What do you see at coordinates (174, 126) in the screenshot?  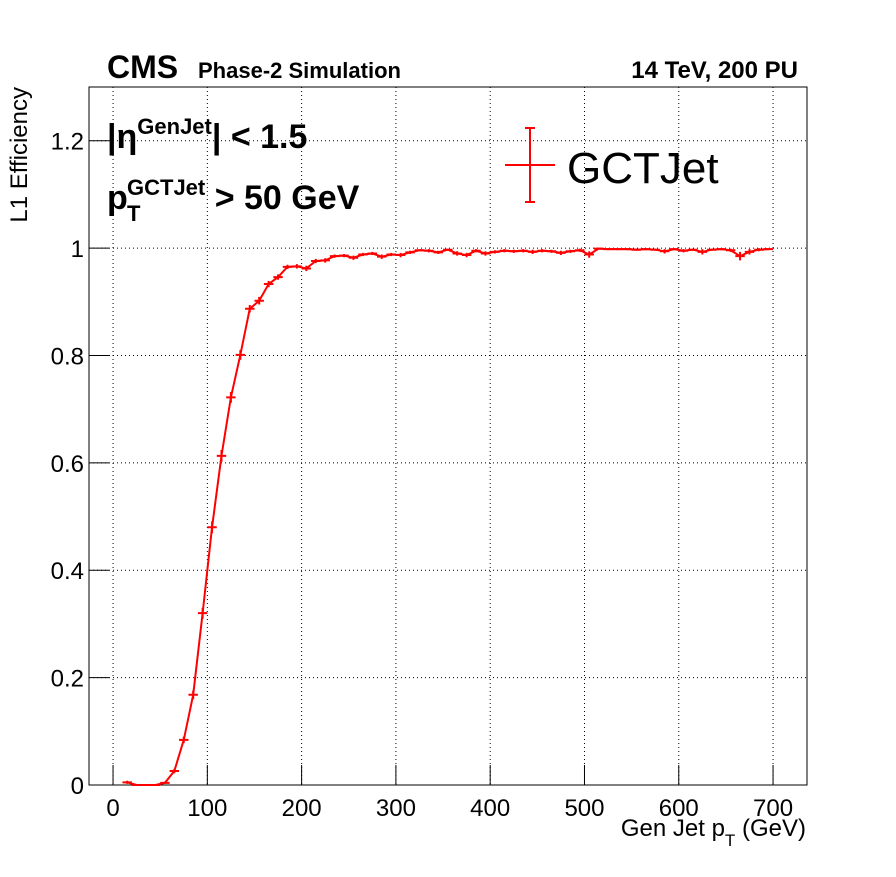 I see `superscript: GenJet` at bounding box center [174, 126].